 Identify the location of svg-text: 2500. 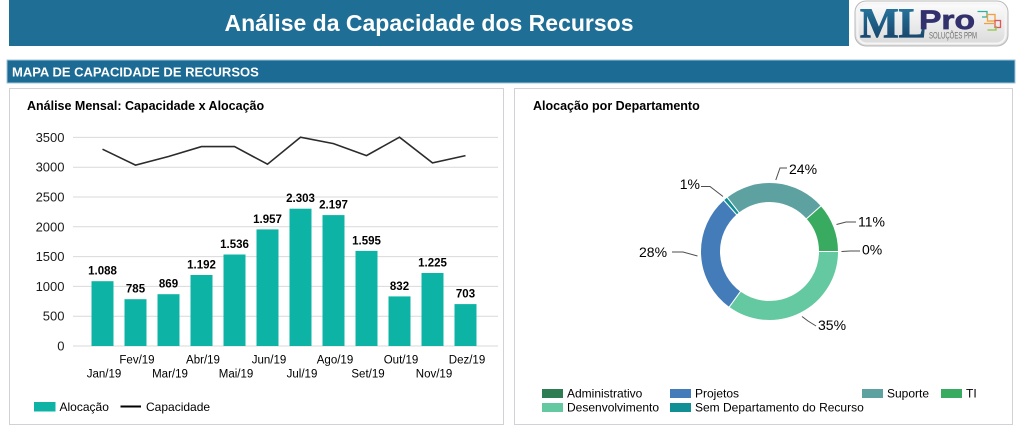
(50, 197).